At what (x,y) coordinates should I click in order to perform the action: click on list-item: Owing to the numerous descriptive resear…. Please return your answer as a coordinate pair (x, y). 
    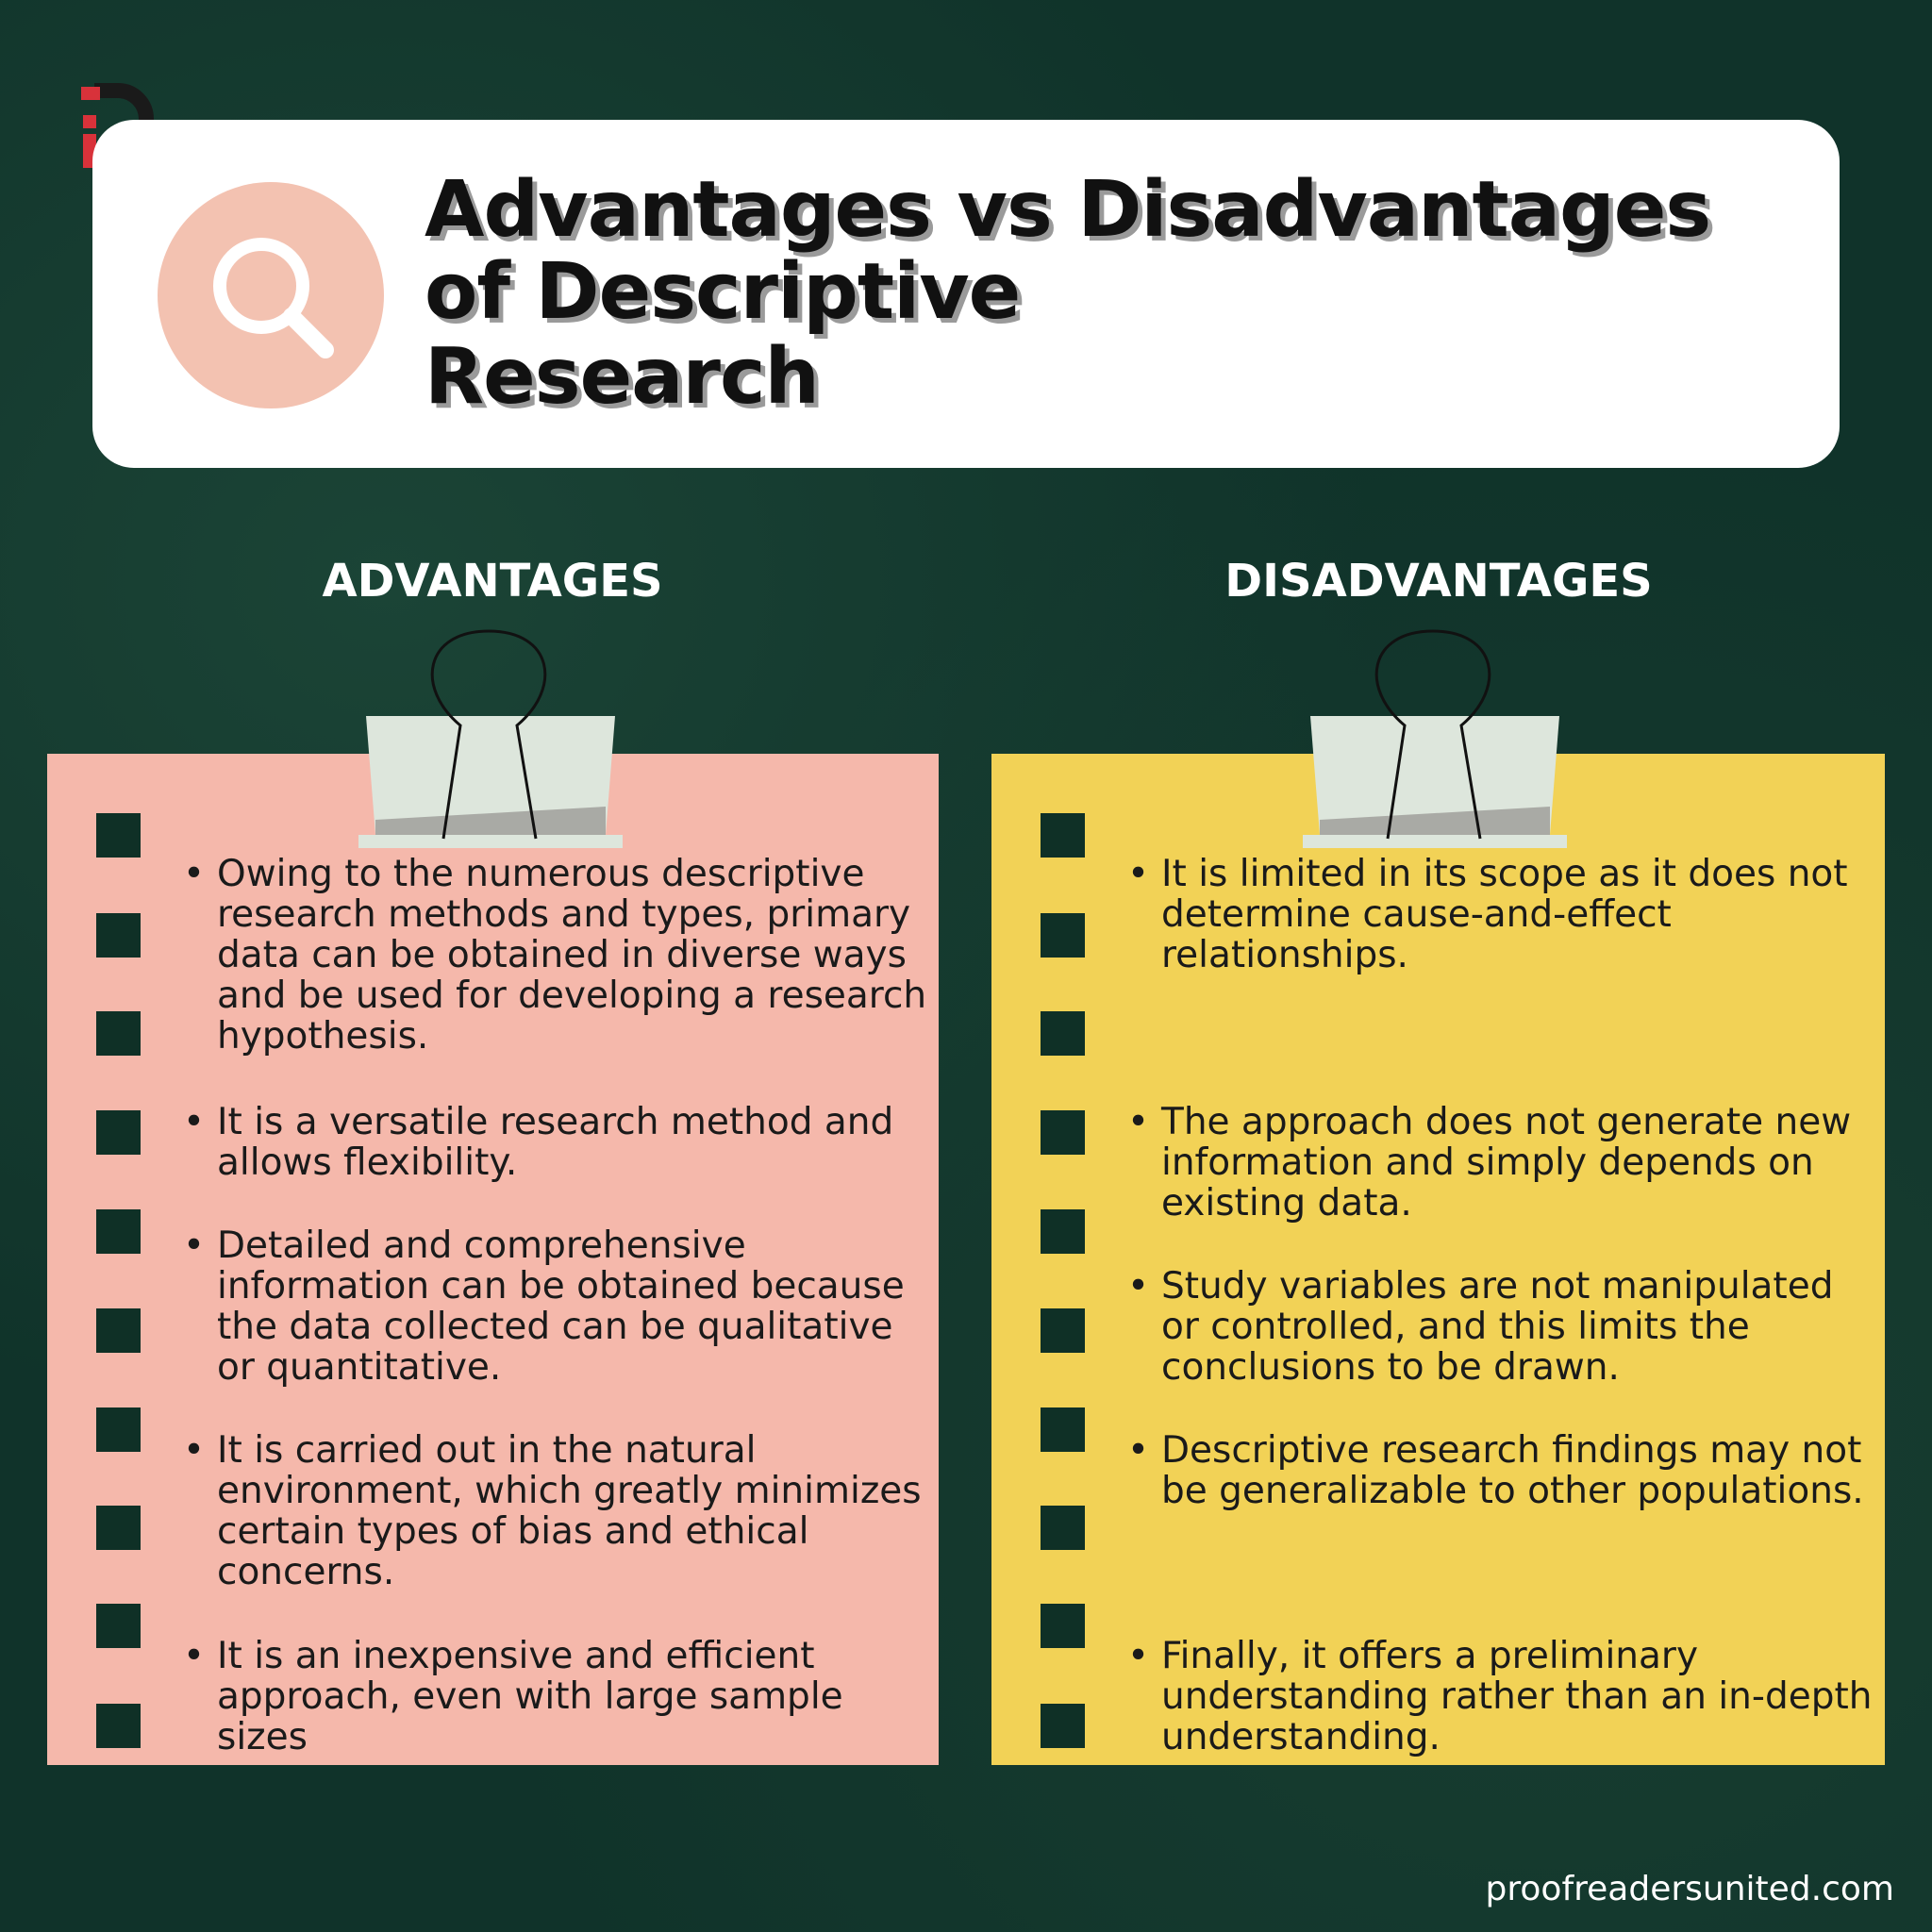
    Looking at the image, I should click on (558, 956).